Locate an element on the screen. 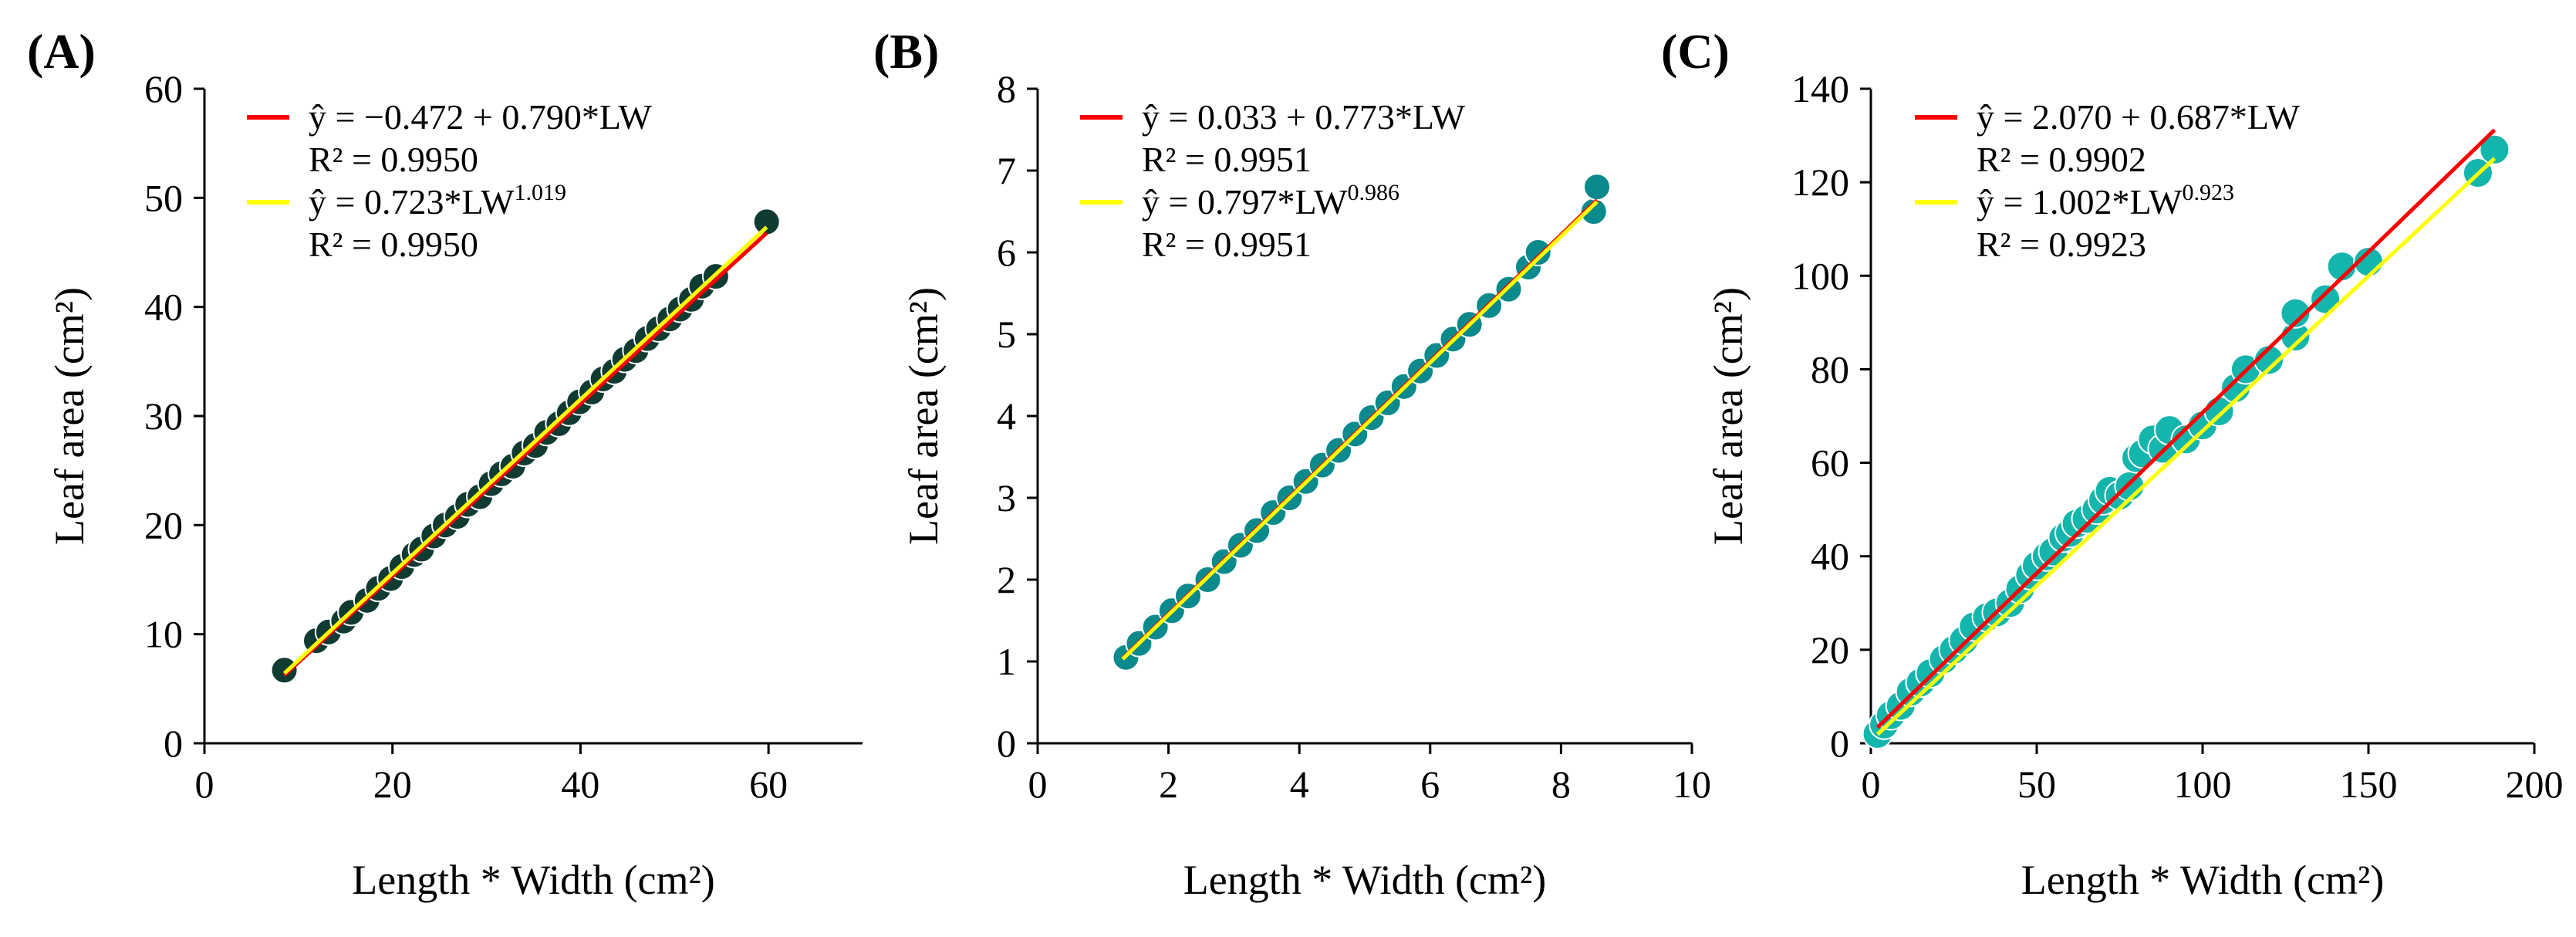 This screenshot has width=2576, height=937. y-tick-label: 1 is located at coordinates (1006, 661).